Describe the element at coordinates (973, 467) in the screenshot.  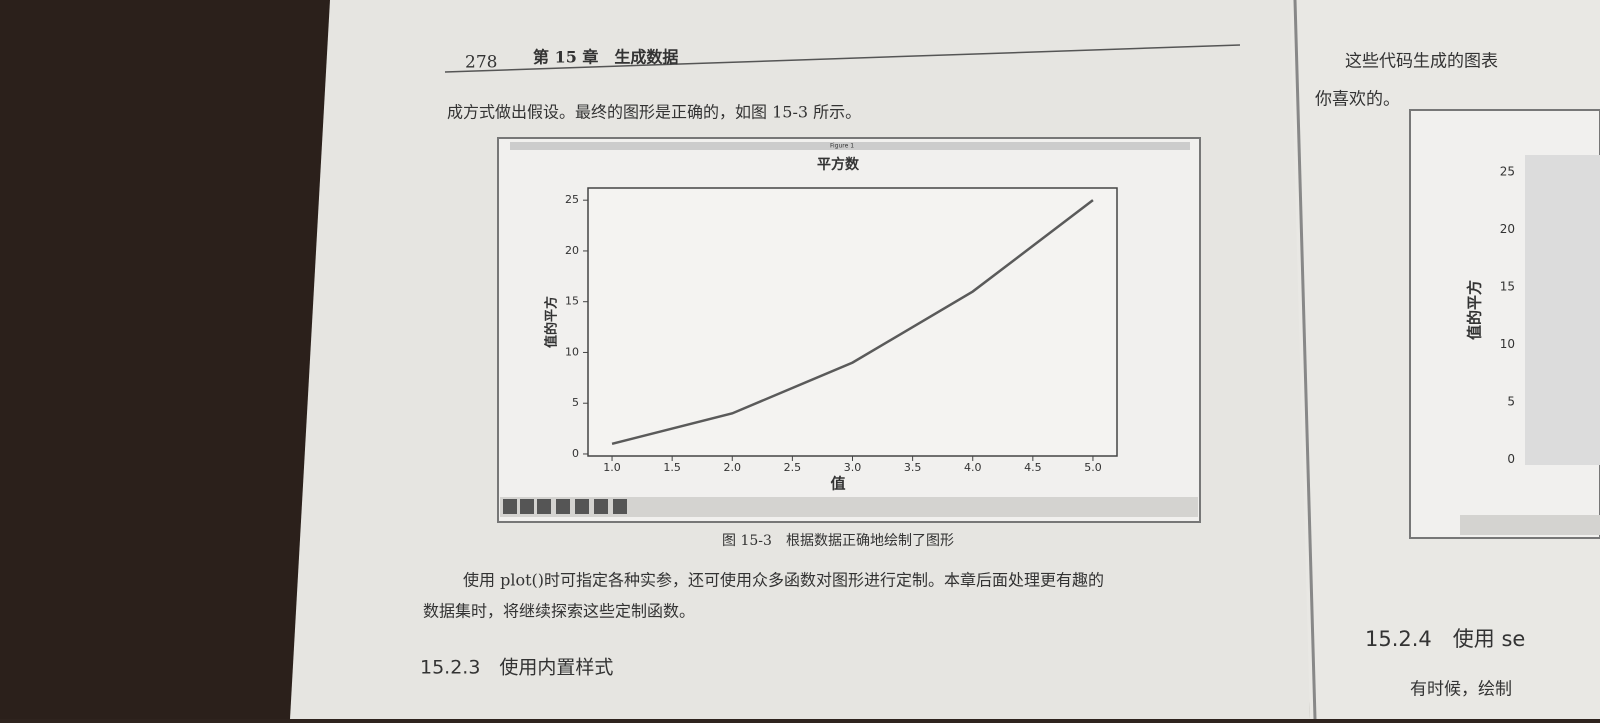
I see `x-tick-label: 4.0` at that location.